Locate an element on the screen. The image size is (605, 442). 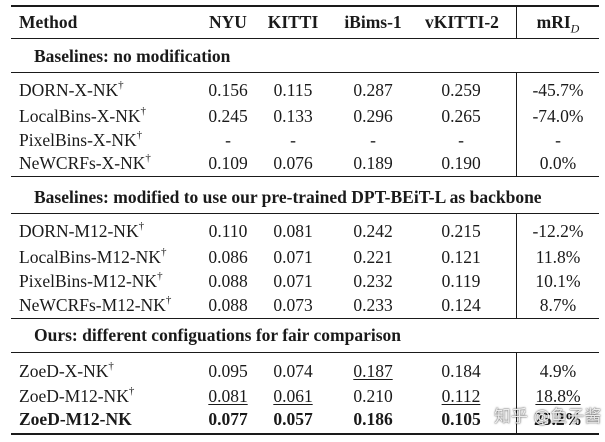
table-row: NeWCRFs-X-NK† 0.109 0.076 0.189 0.190 0.0% is located at coordinates (302, 163).